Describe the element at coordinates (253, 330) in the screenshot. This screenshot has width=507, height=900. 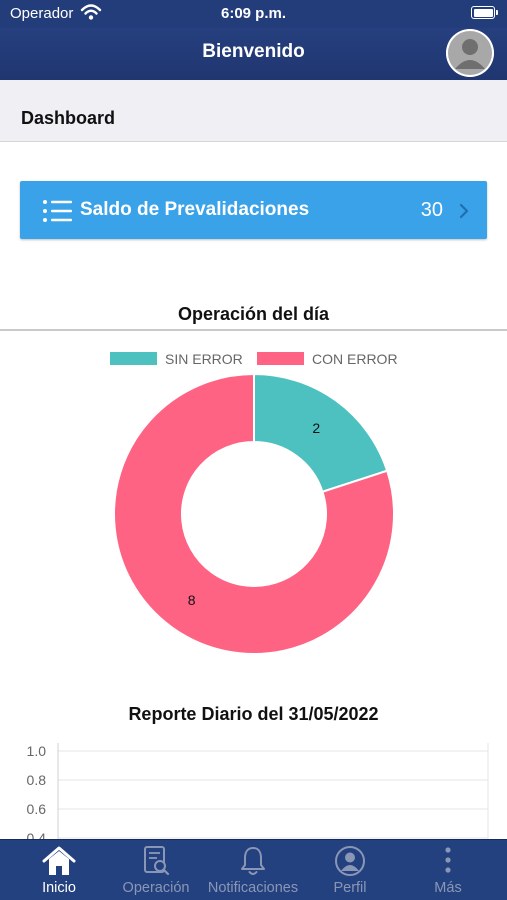
I see `divider` at that location.